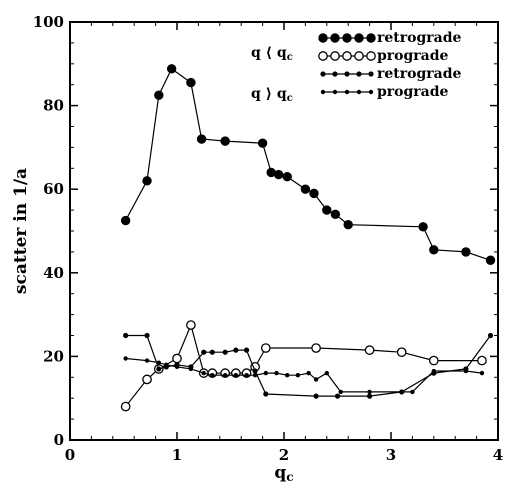  Describe the element at coordinates (419, 38) in the screenshot. I see `legend-retrograde-1-label: retrograde` at that location.